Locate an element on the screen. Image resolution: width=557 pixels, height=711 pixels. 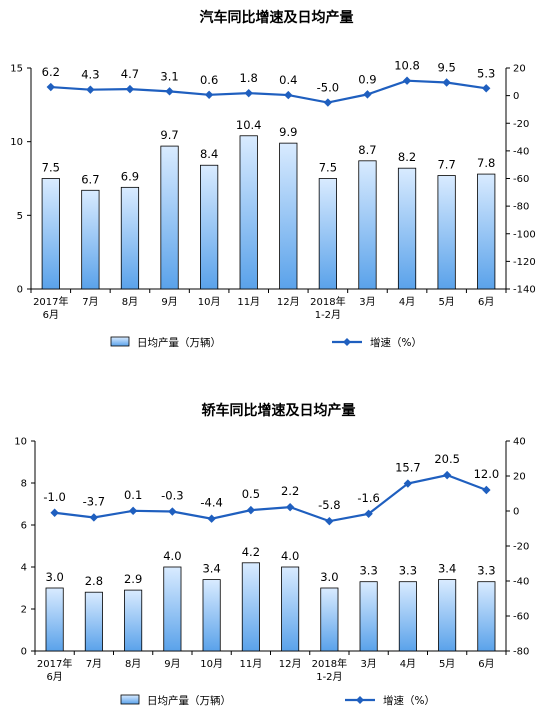
y-right-tick-label: 0 is located at coordinates (516, 512).